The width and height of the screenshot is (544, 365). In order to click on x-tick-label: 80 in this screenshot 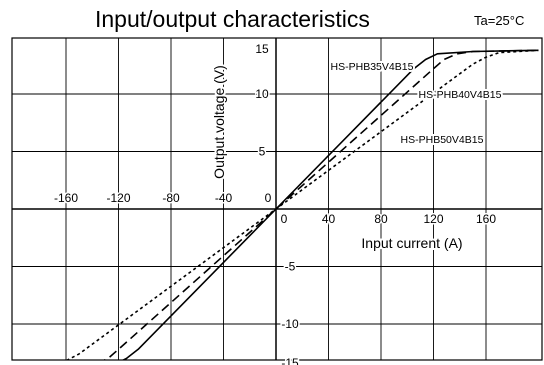, I will do `click(381, 219)`.